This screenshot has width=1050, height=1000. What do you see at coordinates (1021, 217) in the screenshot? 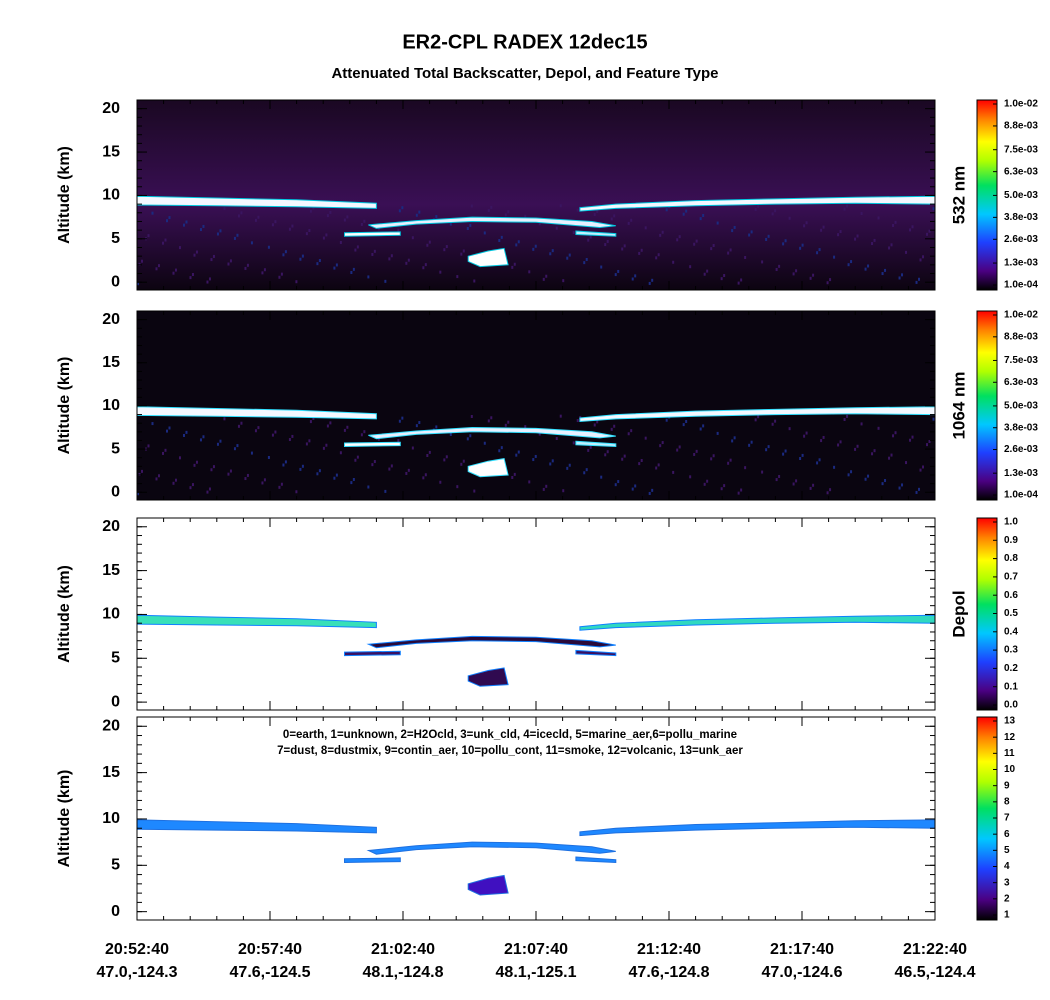
I see `colorbar-tick-label: 3.8e-03` at bounding box center [1021, 217].